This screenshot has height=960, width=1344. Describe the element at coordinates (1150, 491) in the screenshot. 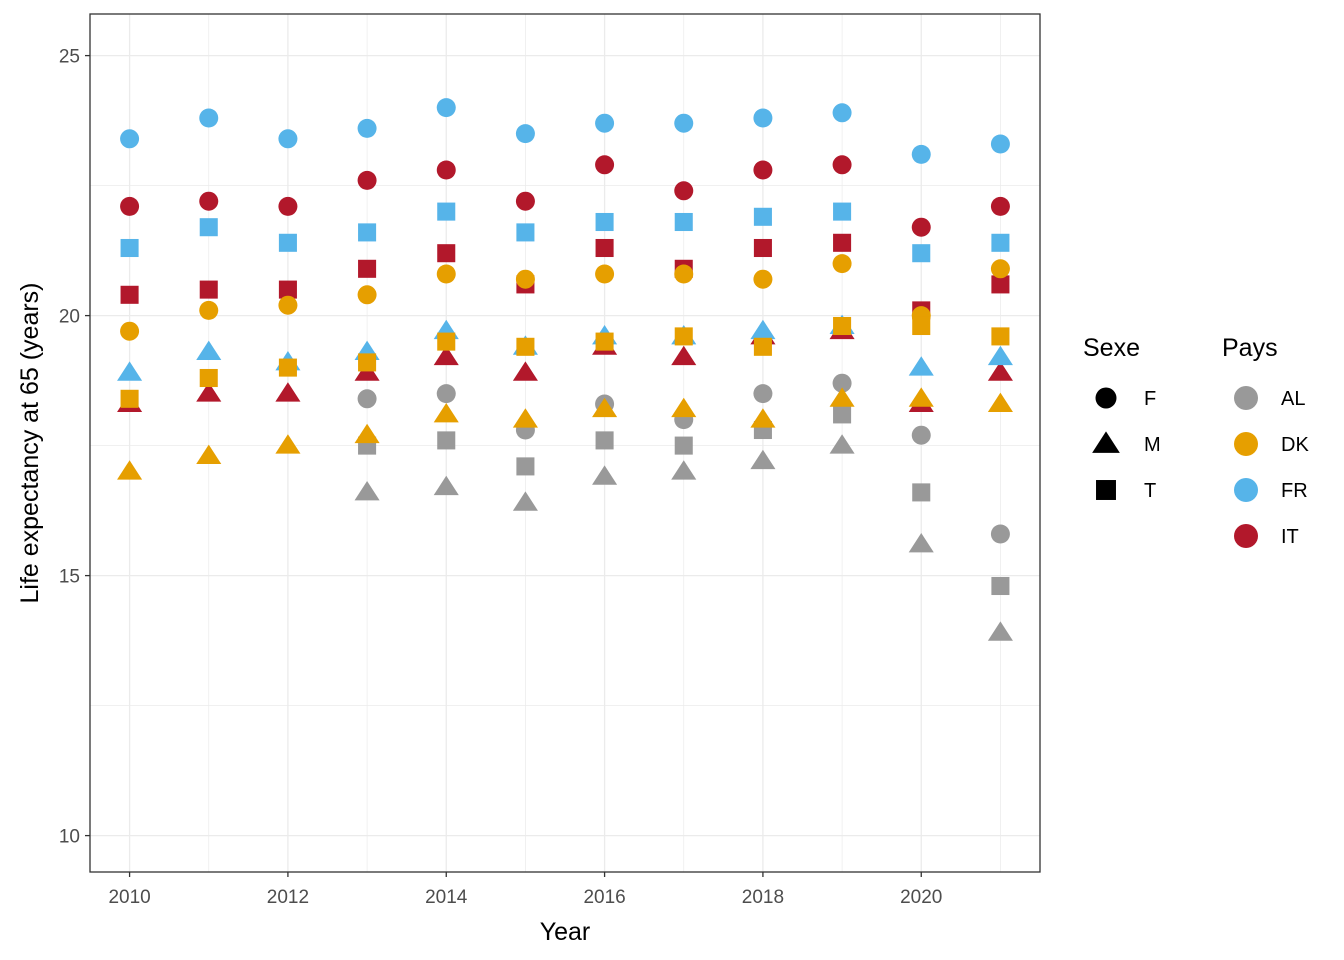

I see `legend-label-t: T` at that location.